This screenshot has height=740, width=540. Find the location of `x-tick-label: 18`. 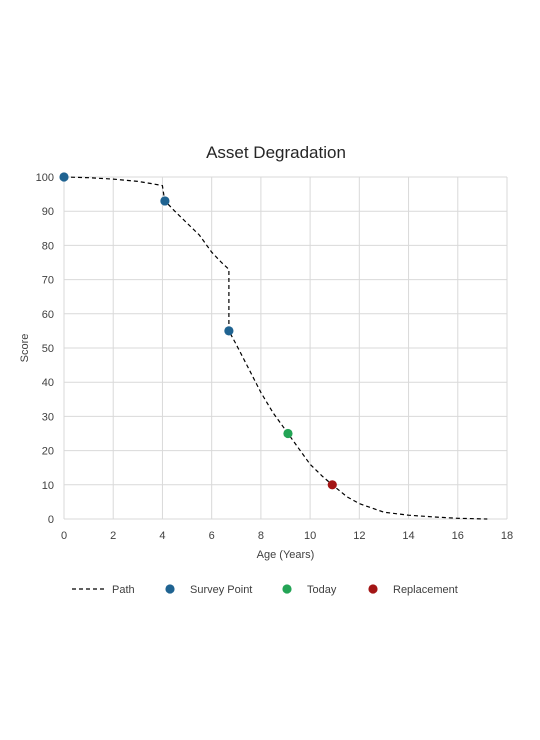

x-tick-label: 18 is located at coordinates (507, 536).